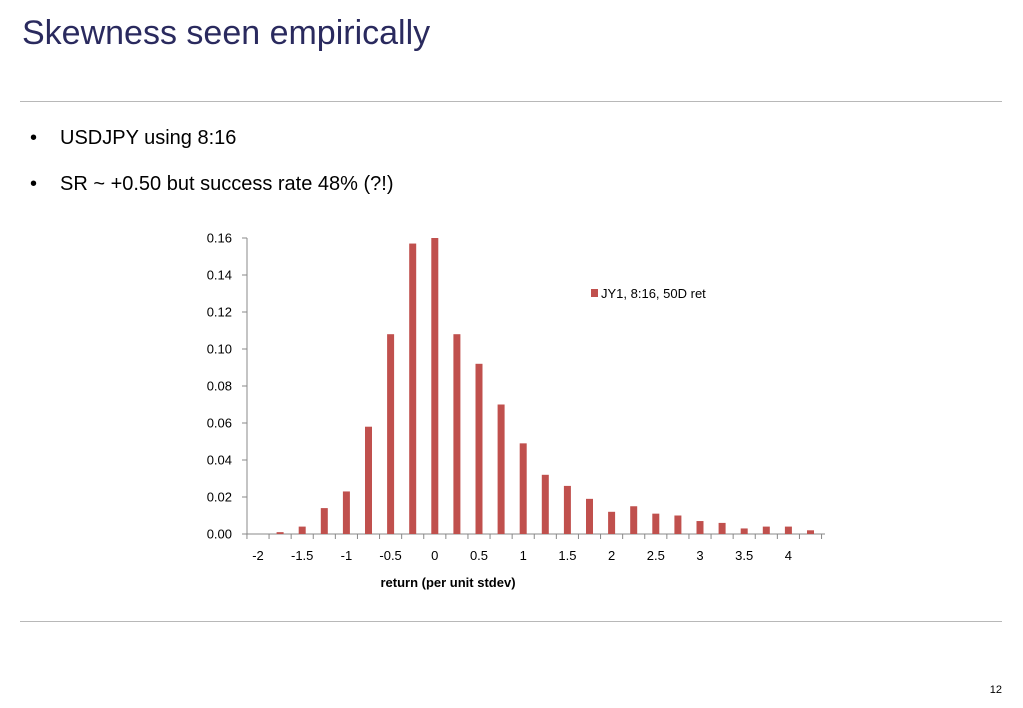 The width and height of the screenshot is (1023, 708). What do you see at coordinates (447, 582) in the screenshot?
I see `x-axis-title: return (per unit stdev)` at bounding box center [447, 582].